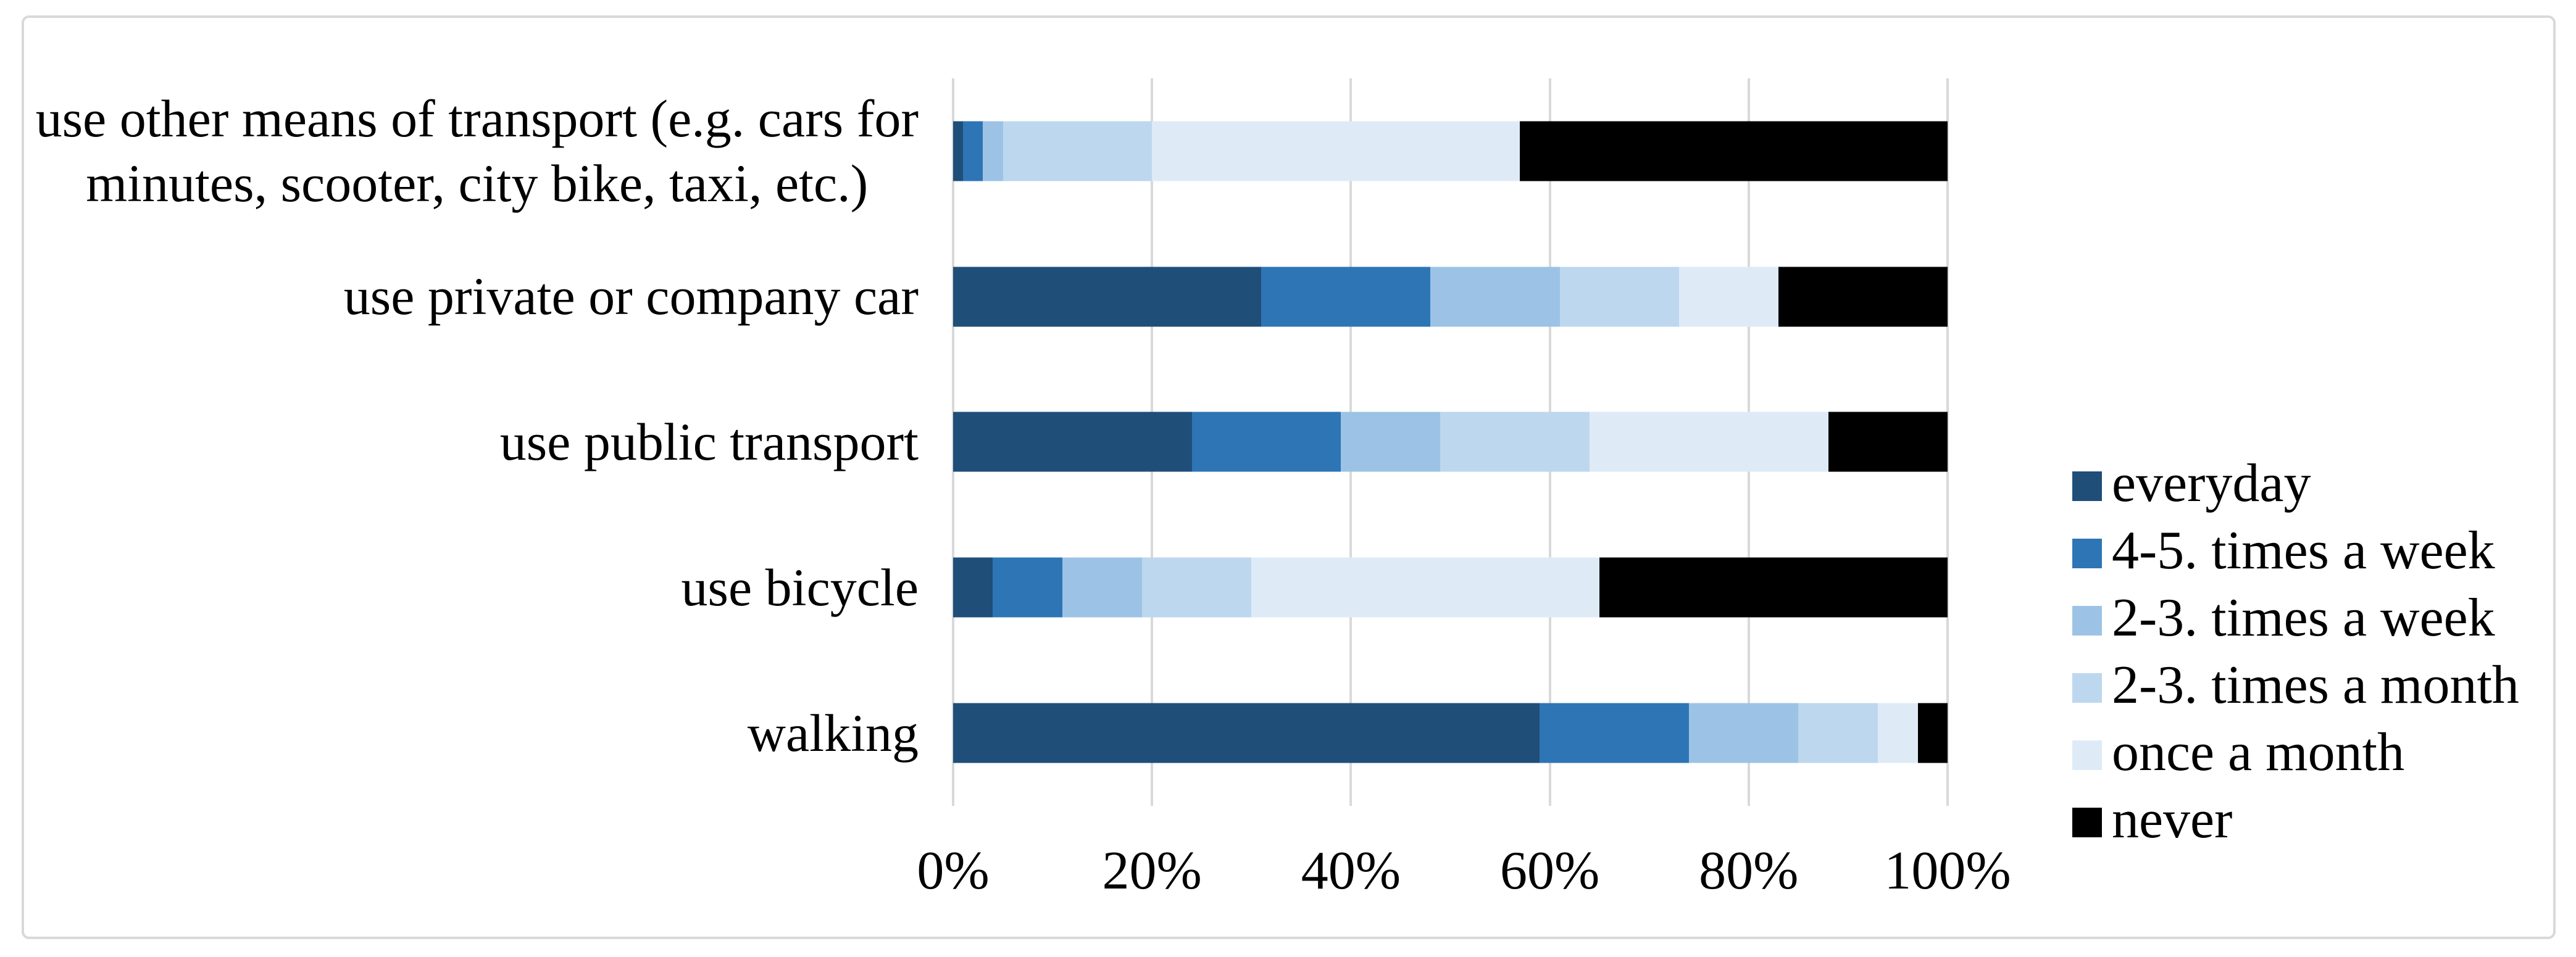 The image size is (2576, 957). I want to click on legend-item-2-3-times-a-month: 2-3. times a month, so click(2295, 685).